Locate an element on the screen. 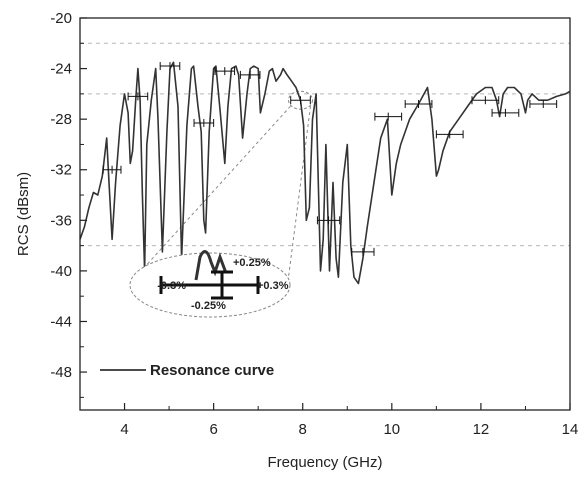 The width and height of the screenshot is (587, 477). x-tick-label: 8 is located at coordinates (303, 429).